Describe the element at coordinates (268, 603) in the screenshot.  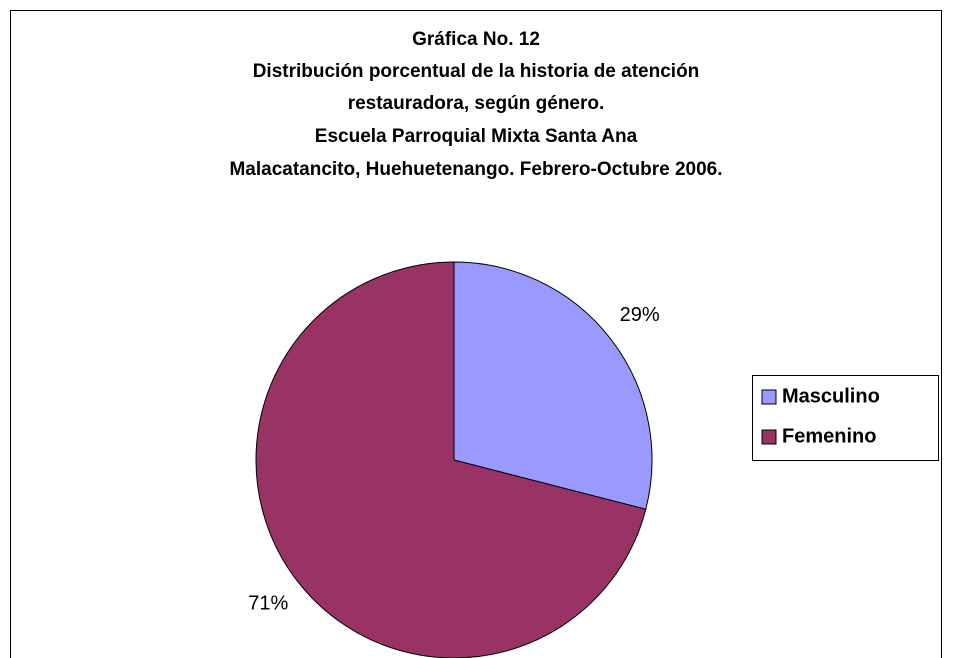
I see `data-label: 71%` at that location.